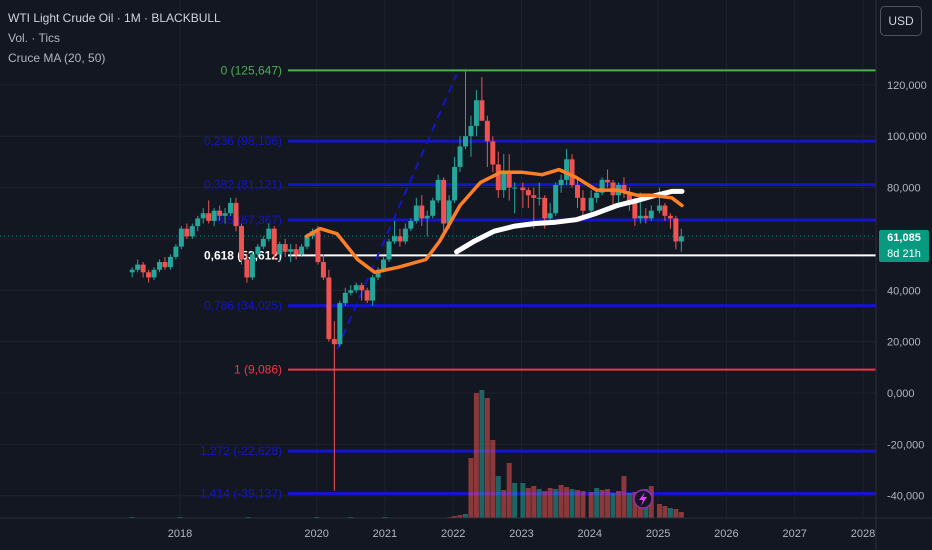  What do you see at coordinates (863, 534) in the screenshot?
I see `time-axis-label: 2028` at bounding box center [863, 534].